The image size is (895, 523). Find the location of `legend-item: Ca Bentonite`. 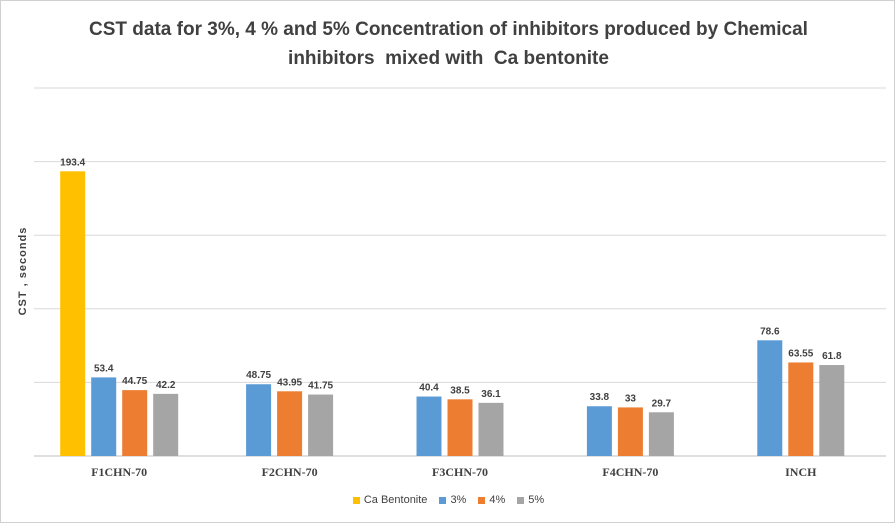

legend-item: Ca Bentonite is located at coordinates (390, 500).